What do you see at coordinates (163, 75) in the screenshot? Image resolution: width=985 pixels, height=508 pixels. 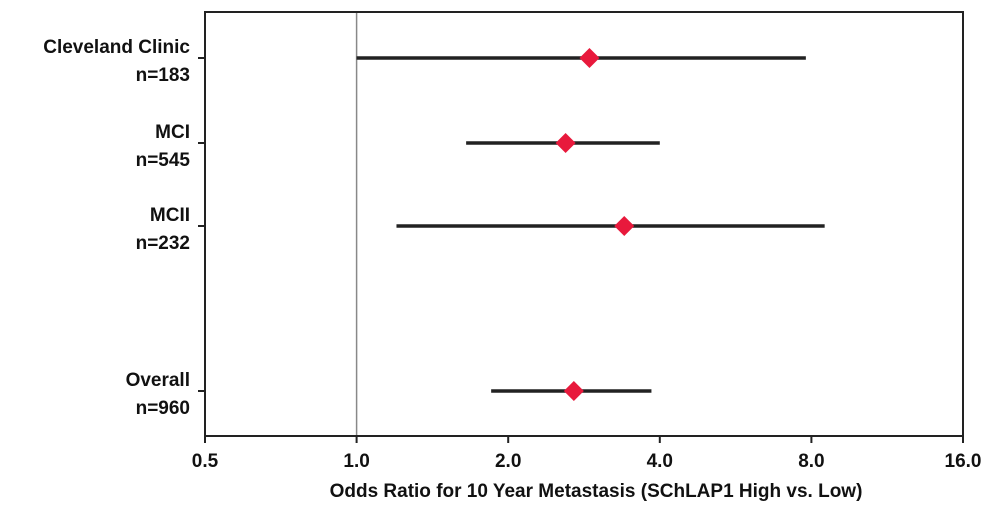 I see `row-label-n: n=183` at bounding box center [163, 75].